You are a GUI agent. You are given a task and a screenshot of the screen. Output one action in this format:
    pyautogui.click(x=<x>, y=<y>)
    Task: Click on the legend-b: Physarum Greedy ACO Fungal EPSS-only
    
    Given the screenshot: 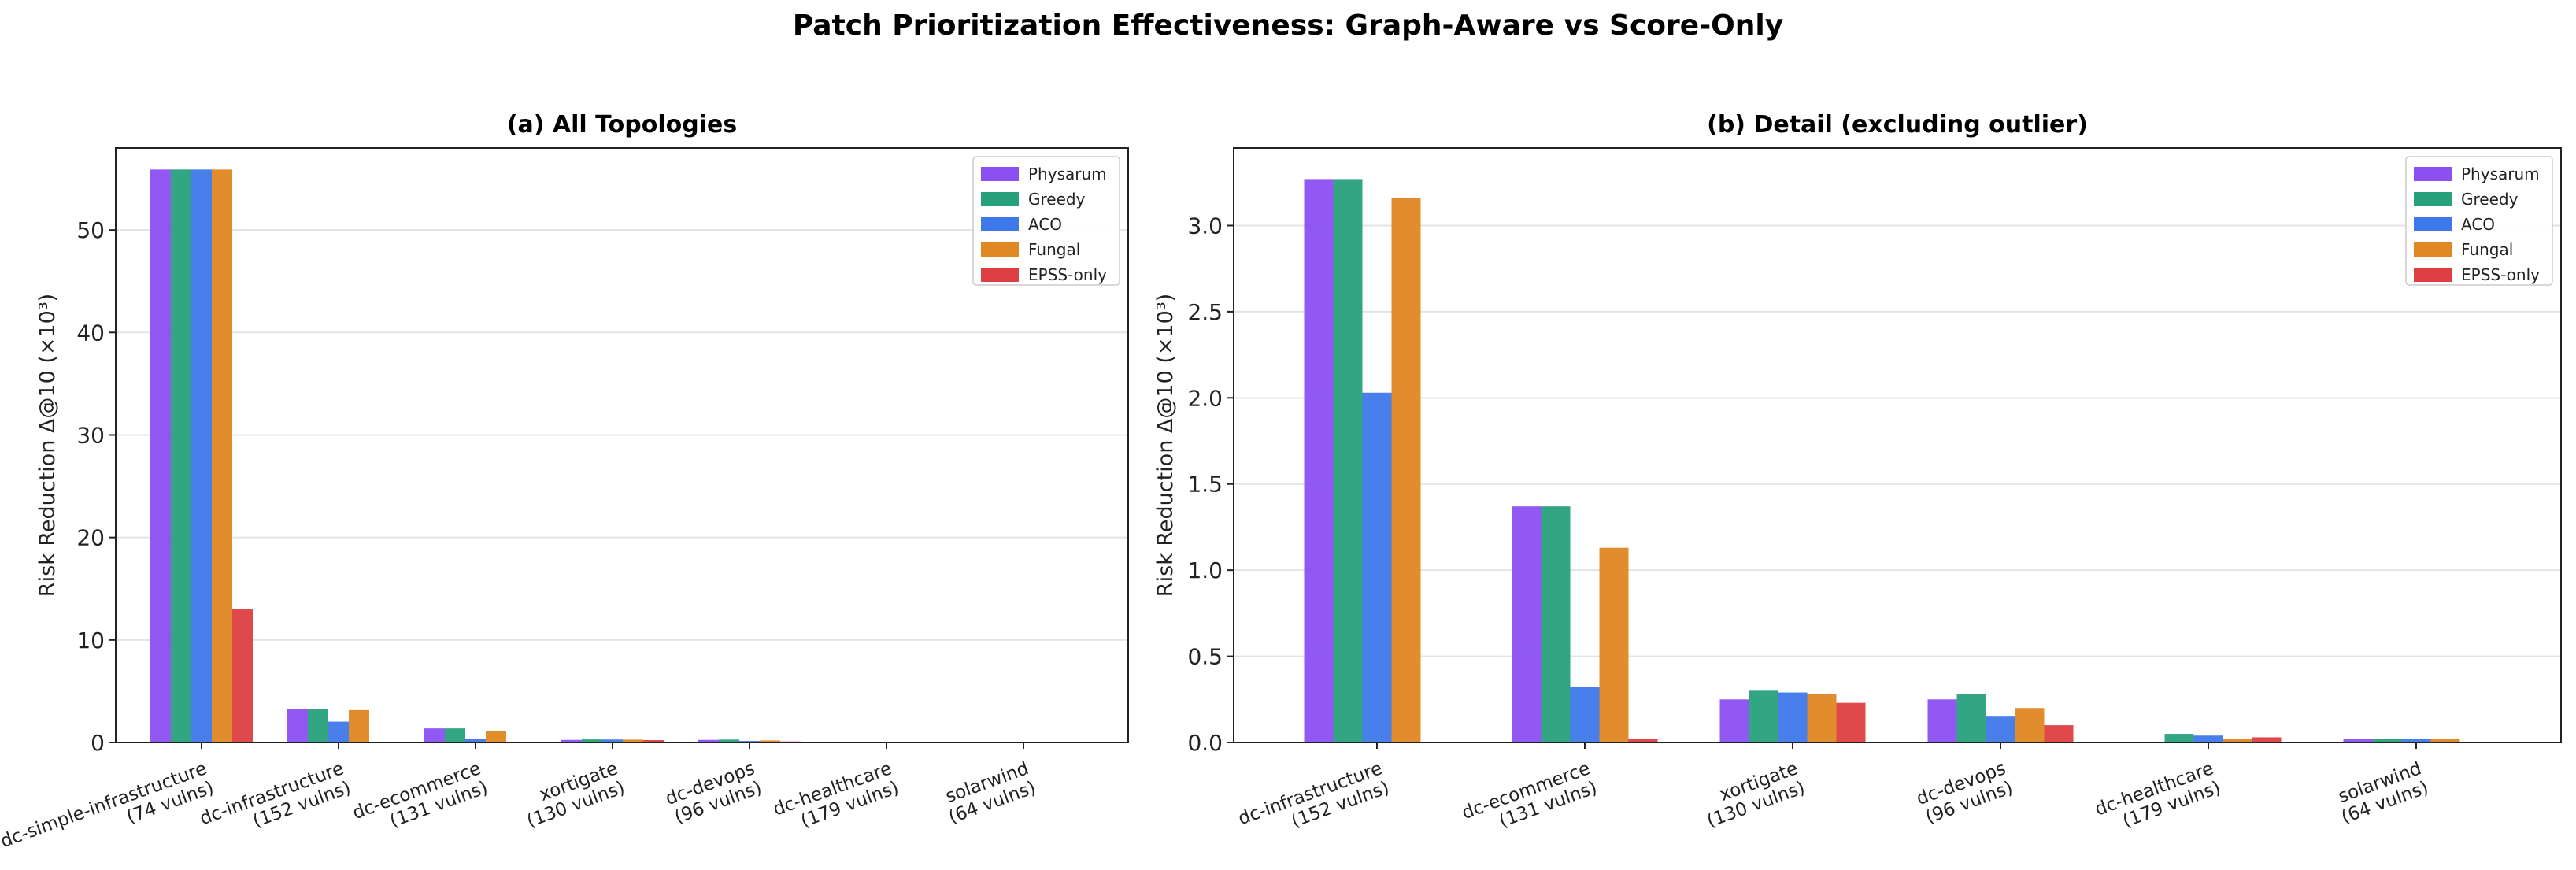 What is the action you would take?
    pyautogui.click(x=2479, y=221)
    